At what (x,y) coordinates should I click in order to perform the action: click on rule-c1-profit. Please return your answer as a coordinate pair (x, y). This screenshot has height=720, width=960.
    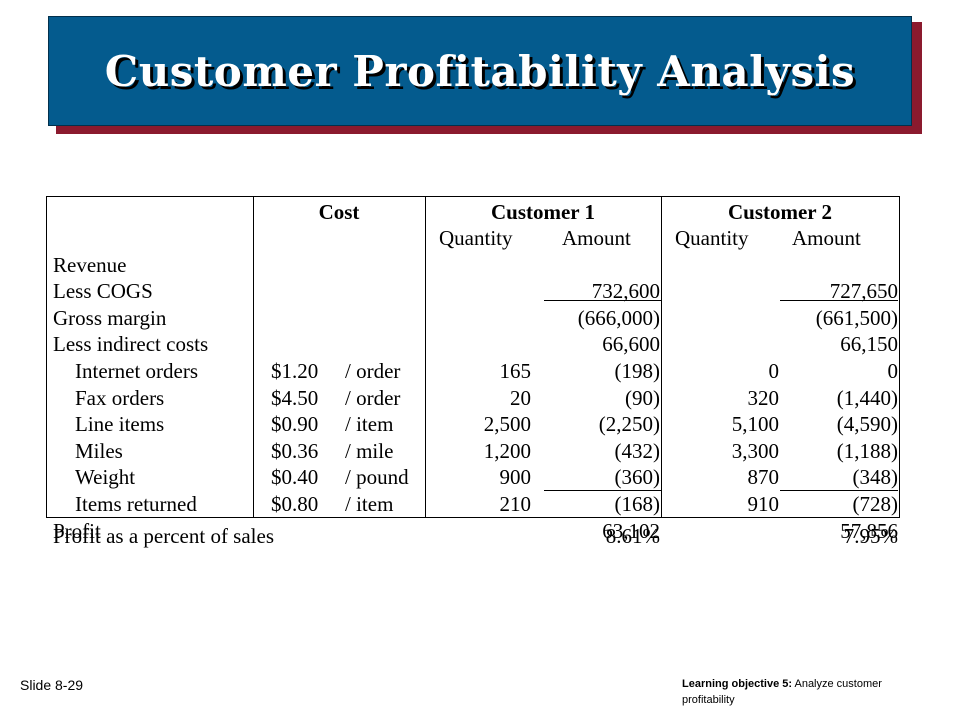
    Looking at the image, I should click on (602, 490).